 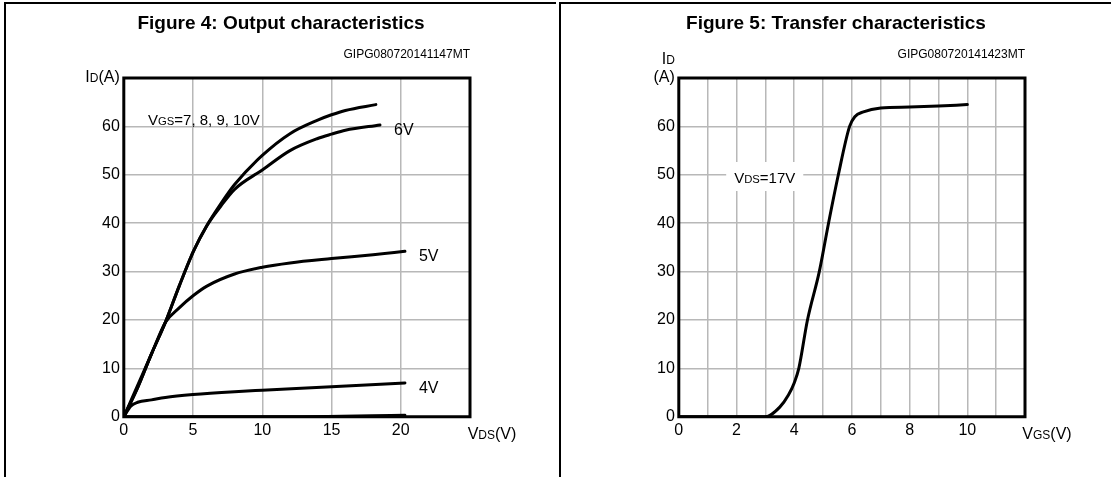 What do you see at coordinates (407, 53) in the screenshot?
I see `text: GIPG080720141147MT` at bounding box center [407, 53].